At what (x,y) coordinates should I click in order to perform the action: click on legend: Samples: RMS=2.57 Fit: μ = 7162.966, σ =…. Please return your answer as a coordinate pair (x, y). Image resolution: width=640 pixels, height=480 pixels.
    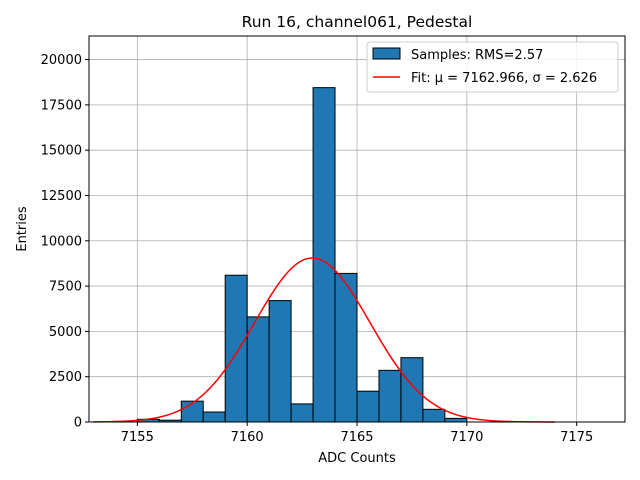
    Looking at the image, I should click on (492, 67).